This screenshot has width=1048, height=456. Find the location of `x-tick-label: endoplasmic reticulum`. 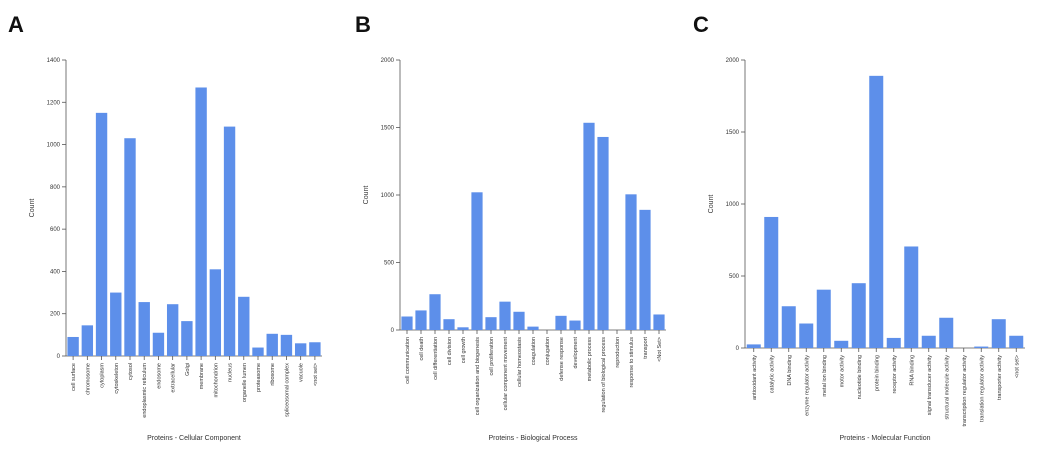

x-tick-label: endoplasmic reticulum is located at coordinates (145, 390).